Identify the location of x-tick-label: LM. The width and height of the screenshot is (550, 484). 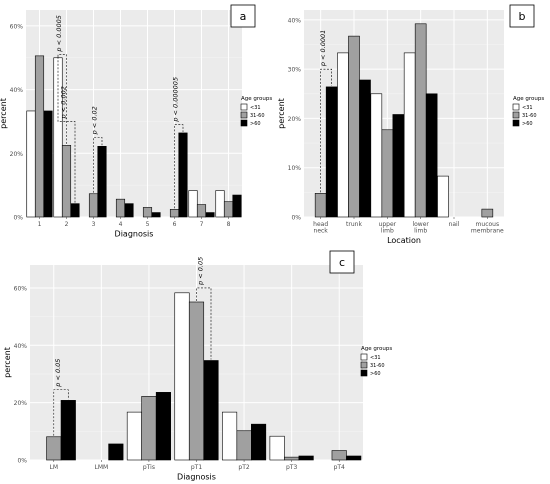
(54, 467).